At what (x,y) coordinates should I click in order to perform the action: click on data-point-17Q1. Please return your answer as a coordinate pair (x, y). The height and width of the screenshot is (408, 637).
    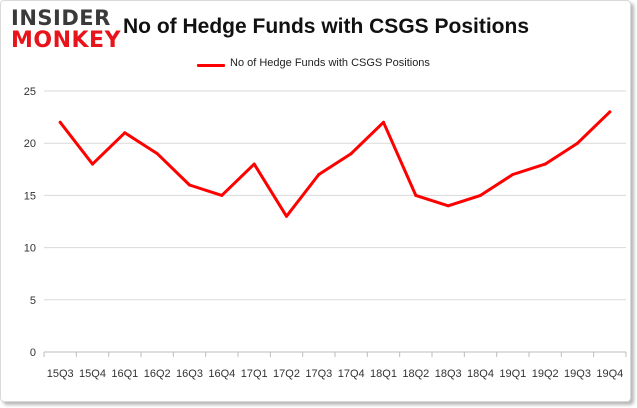
    Looking at the image, I should click on (254, 164).